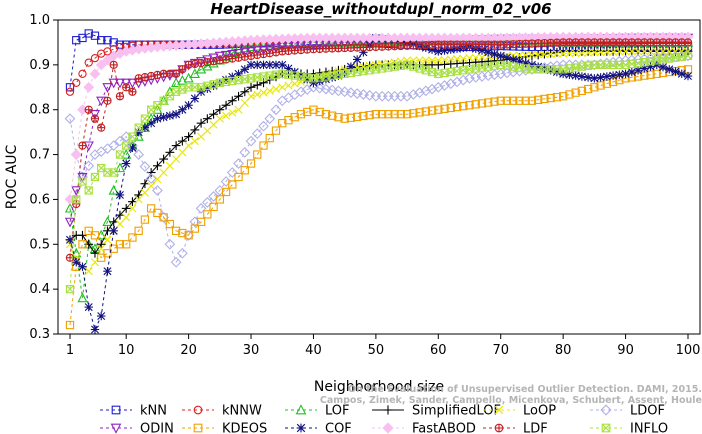  I want to click on legend-label: kNN, so click(153, 411).